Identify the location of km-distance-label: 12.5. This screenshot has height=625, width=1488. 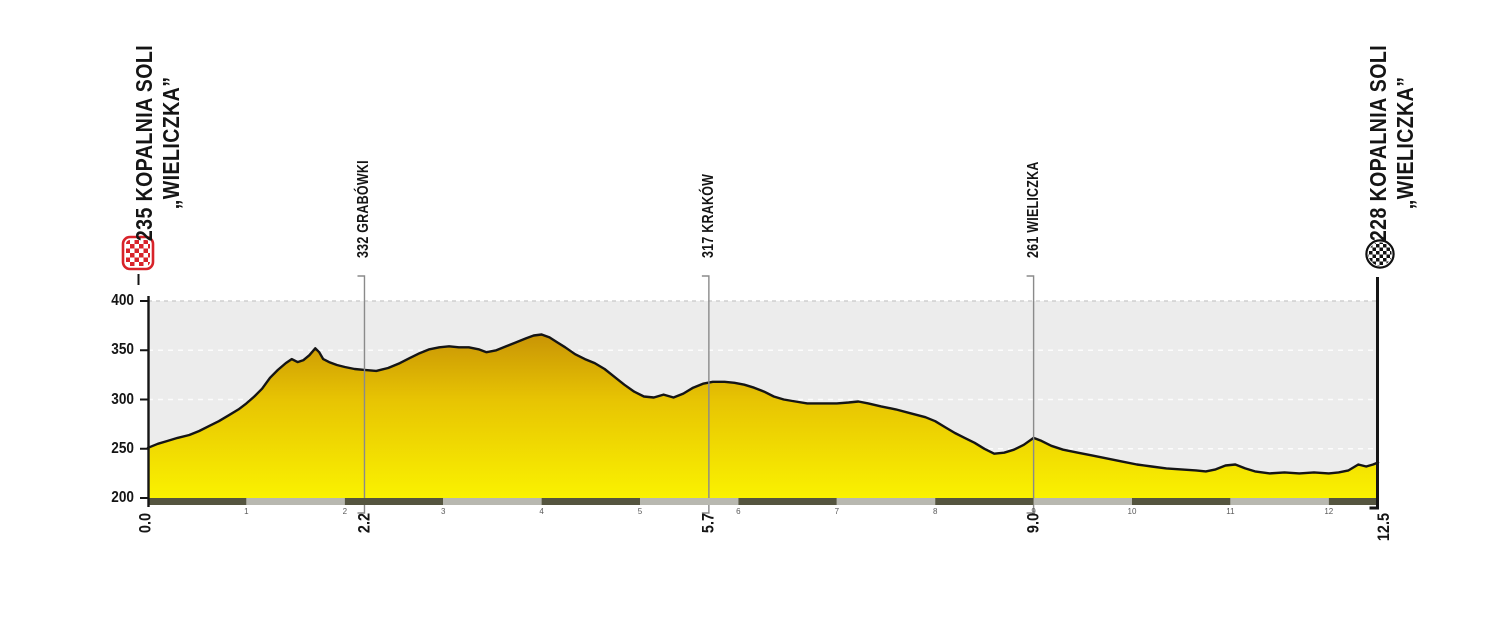
(1383, 527).